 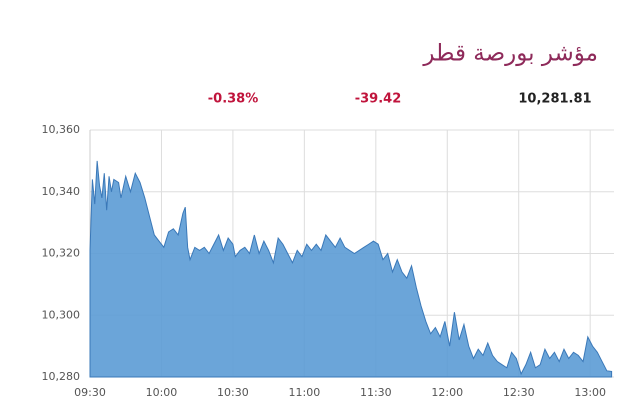 I want to click on x-tick-label: 12:00, so click(x=447, y=392).